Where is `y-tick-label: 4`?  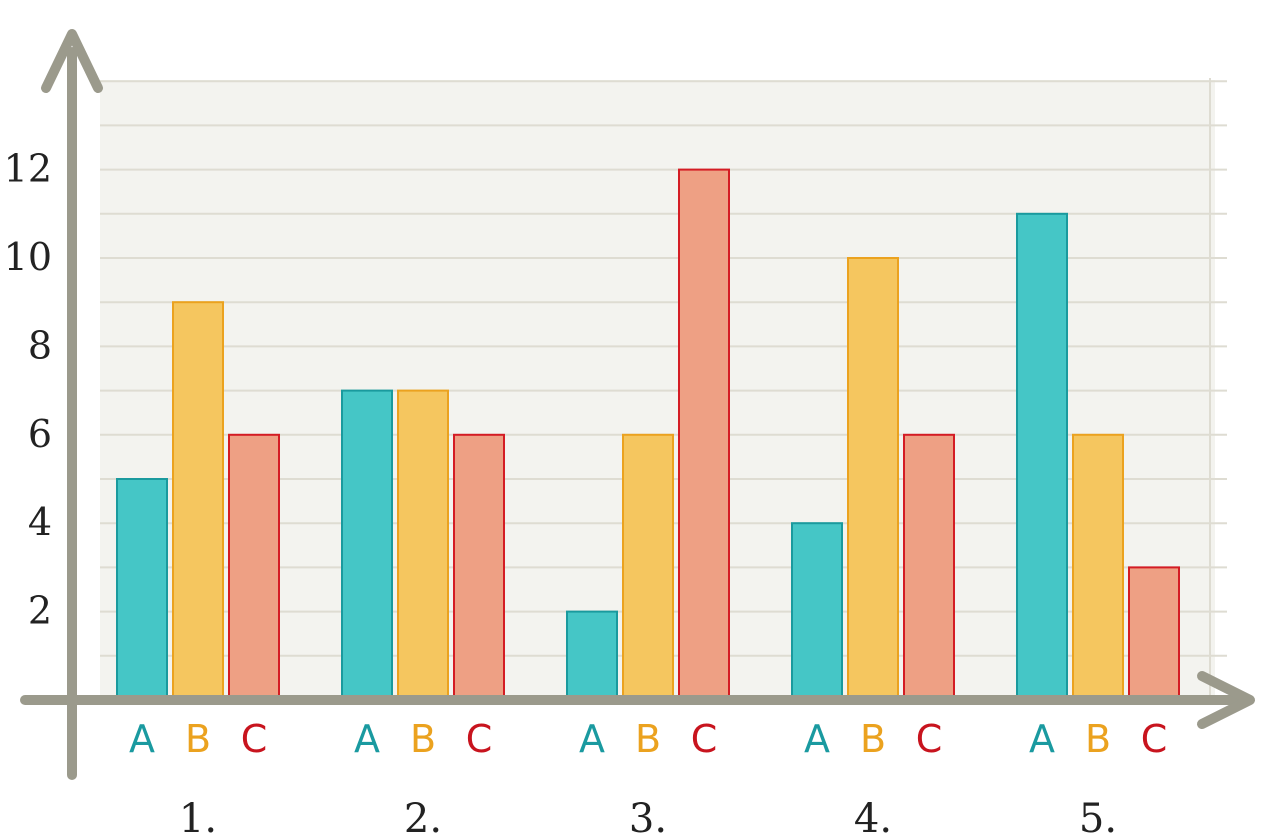 y-tick-label: 4 is located at coordinates (40, 522).